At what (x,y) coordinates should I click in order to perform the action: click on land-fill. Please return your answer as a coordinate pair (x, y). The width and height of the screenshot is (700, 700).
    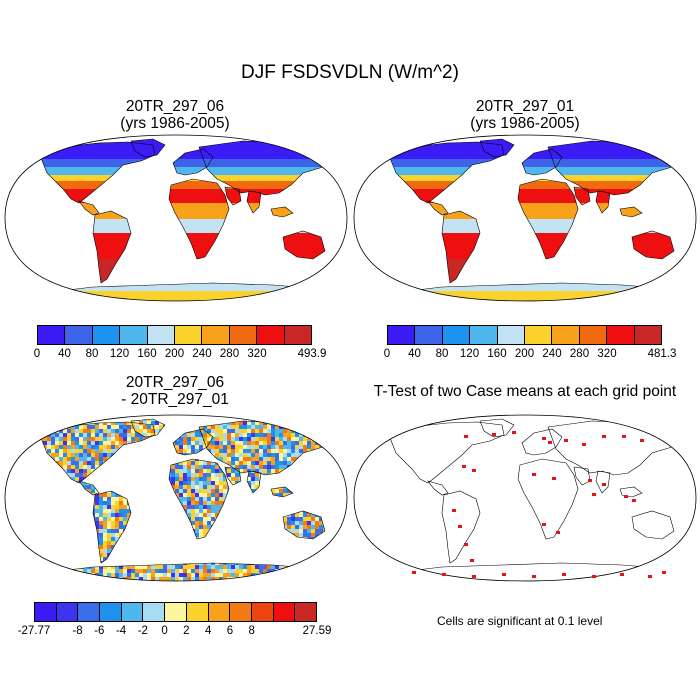
    Looking at the image, I should click on (542, 162).